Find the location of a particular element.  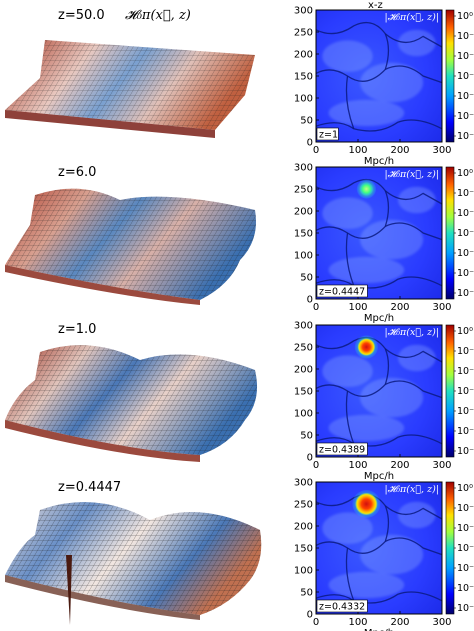

y-tick-label: 100 is located at coordinates (303, 99).